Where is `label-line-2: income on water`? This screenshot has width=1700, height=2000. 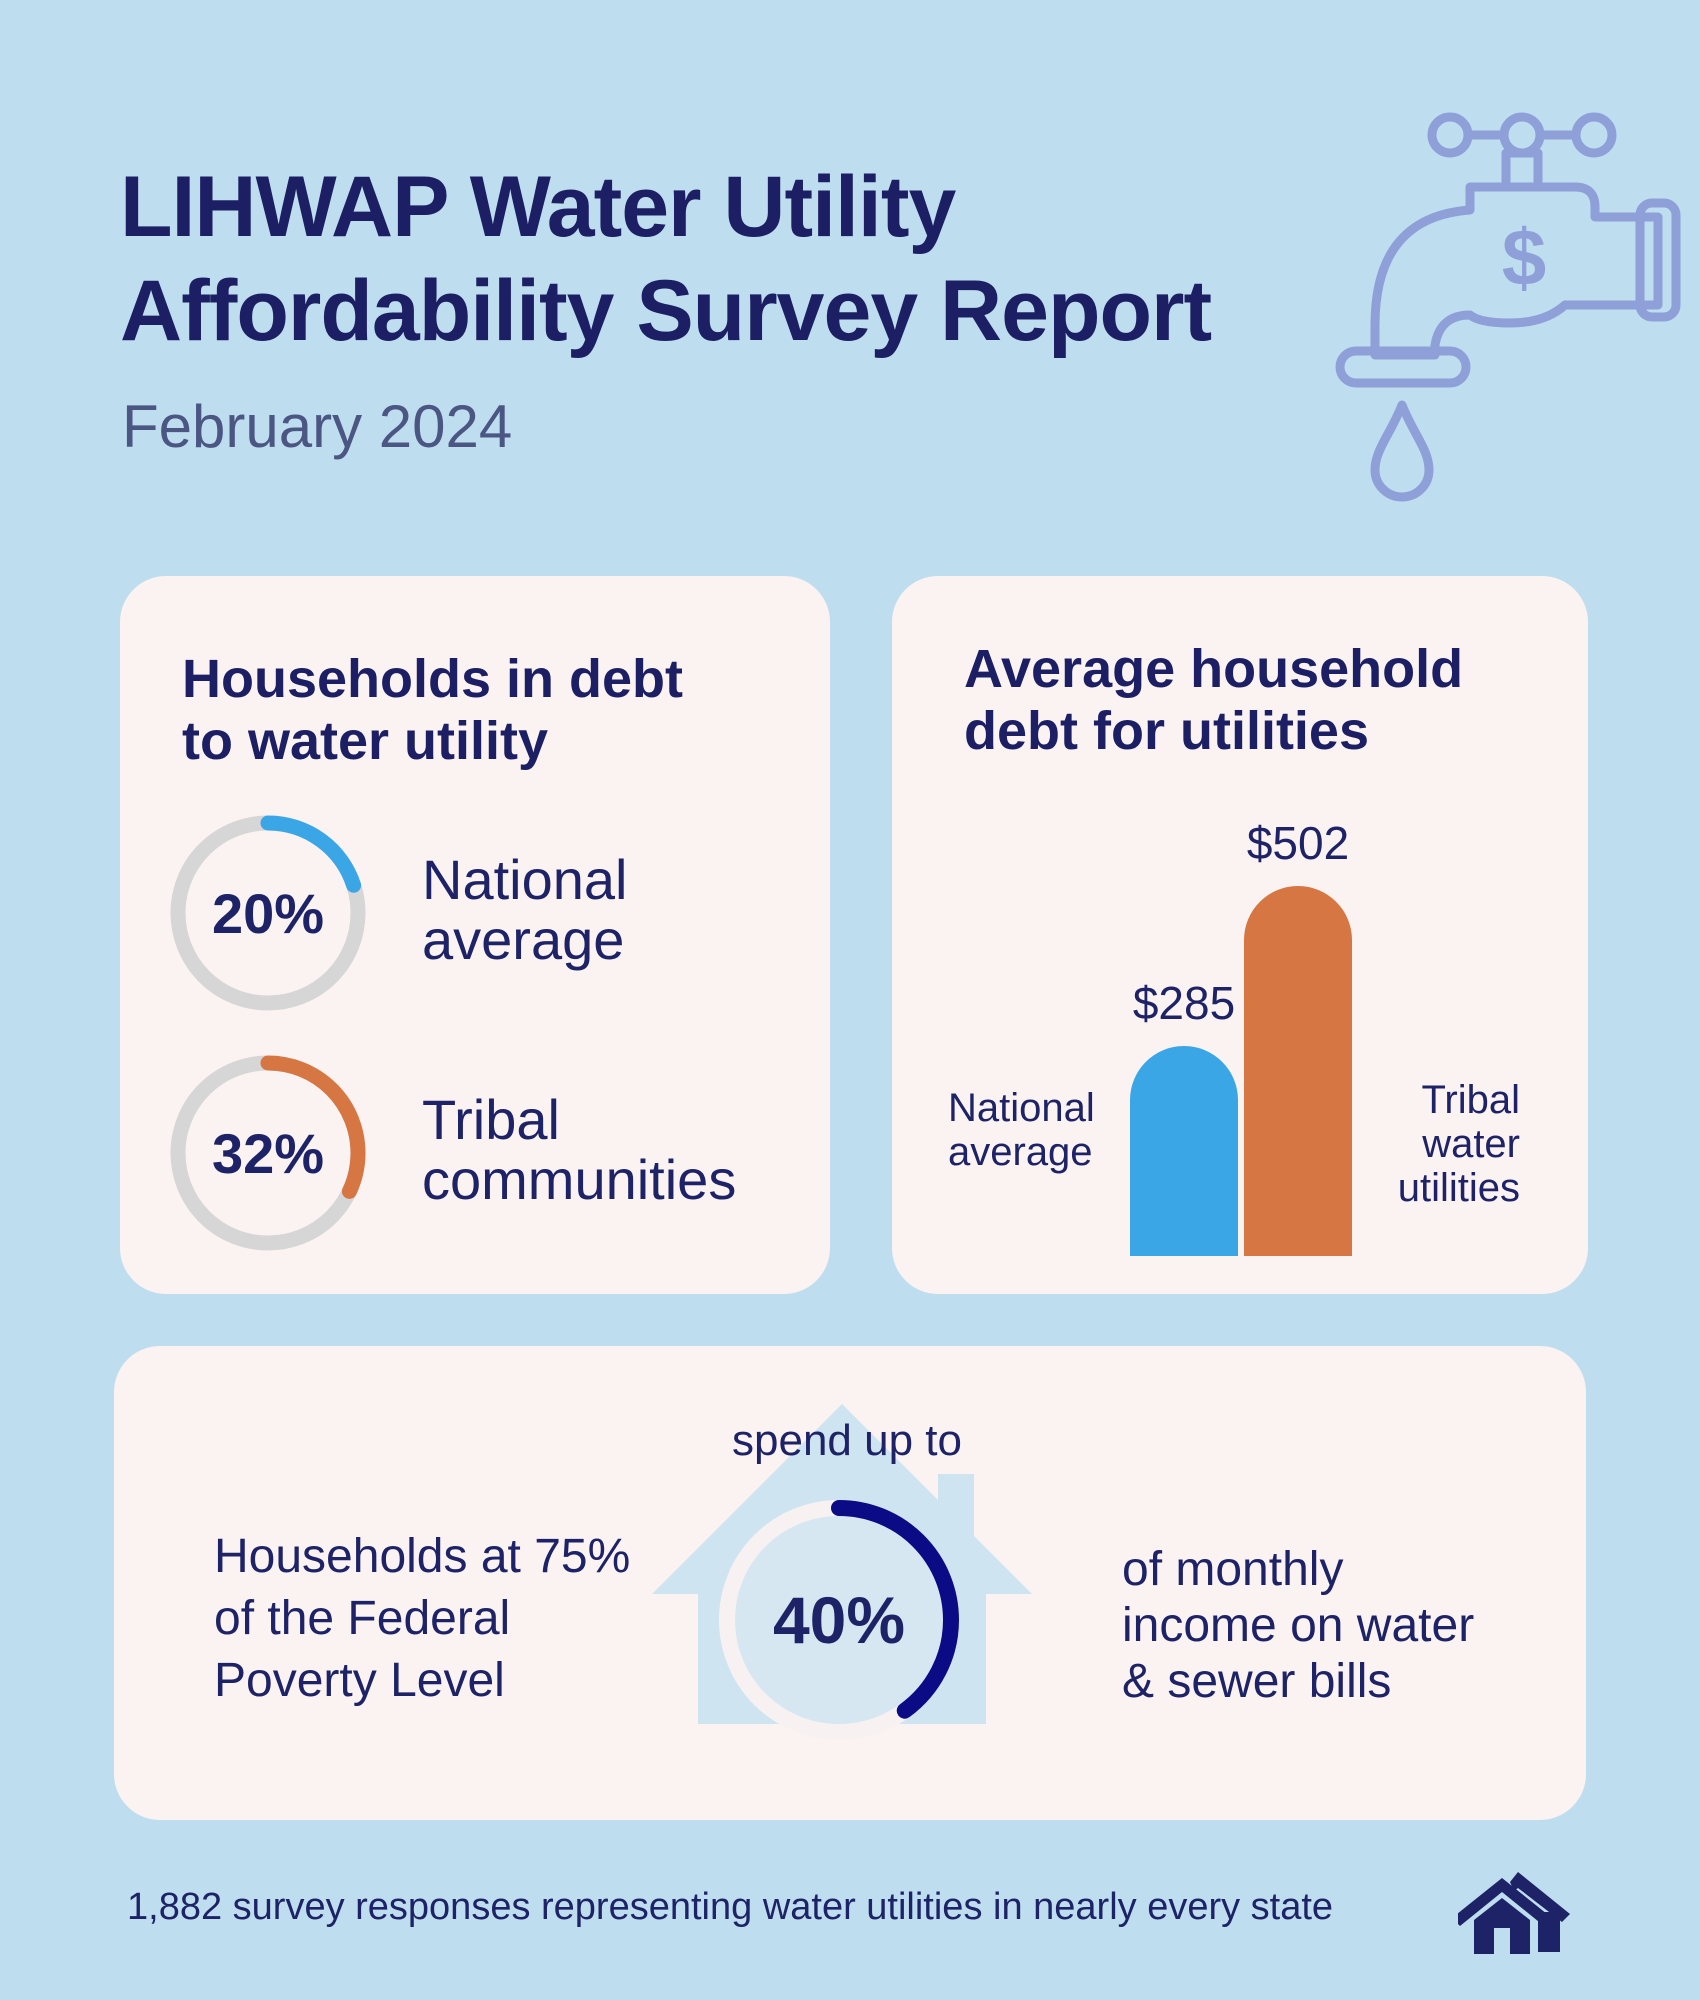 label-line-2: income on water is located at coordinates (1298, 1625).